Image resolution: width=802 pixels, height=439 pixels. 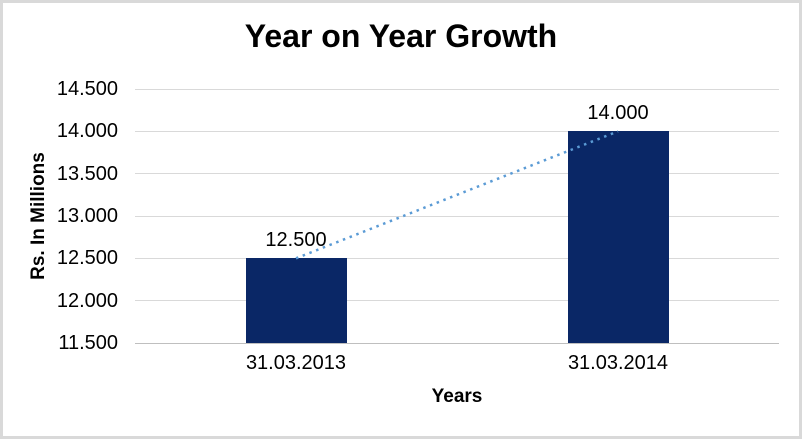 I want to click on y-tick-label: 11.500, so click(x=88, y=343).